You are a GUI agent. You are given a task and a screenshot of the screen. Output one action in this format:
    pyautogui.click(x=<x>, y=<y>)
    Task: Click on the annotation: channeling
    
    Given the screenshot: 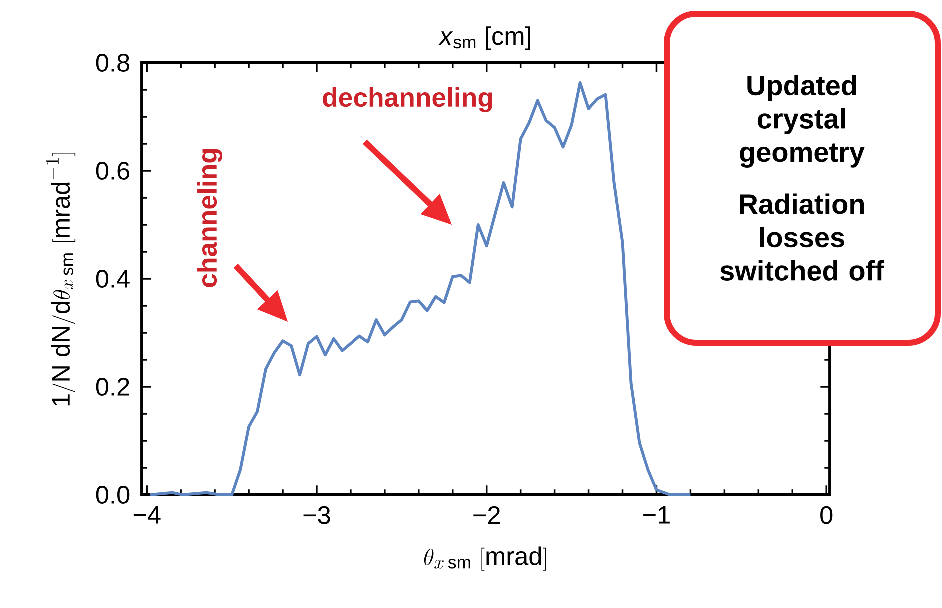 What is the action you would take?
    pyautogui.click(x=210, y=218)
    